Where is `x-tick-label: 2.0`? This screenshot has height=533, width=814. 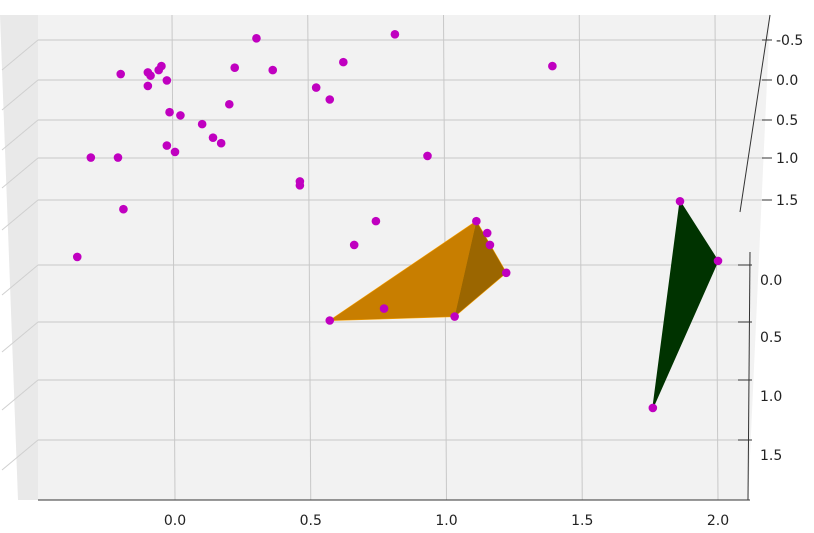
x-tick-label: 2.0 is located at coordinates (718, 521).